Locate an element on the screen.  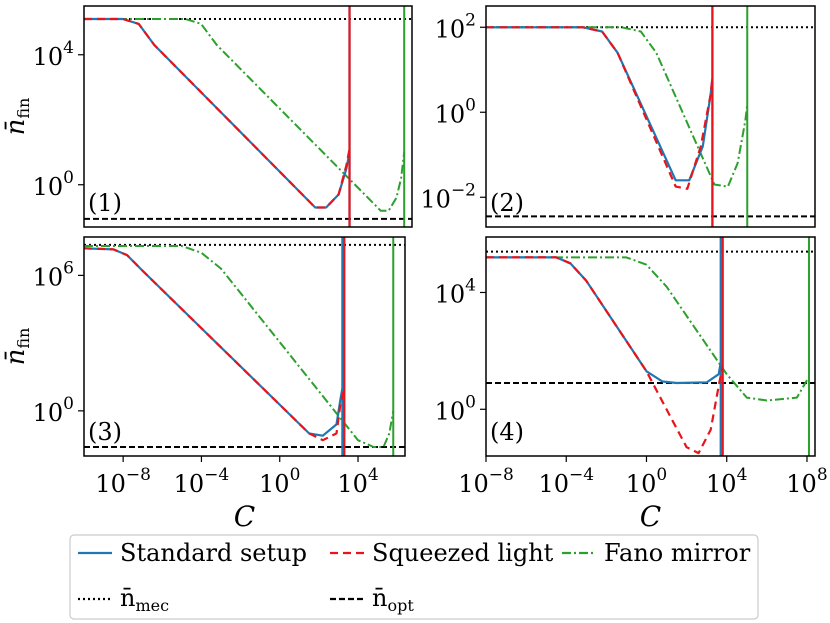
legend-frame is located at coordinates (414, 577).